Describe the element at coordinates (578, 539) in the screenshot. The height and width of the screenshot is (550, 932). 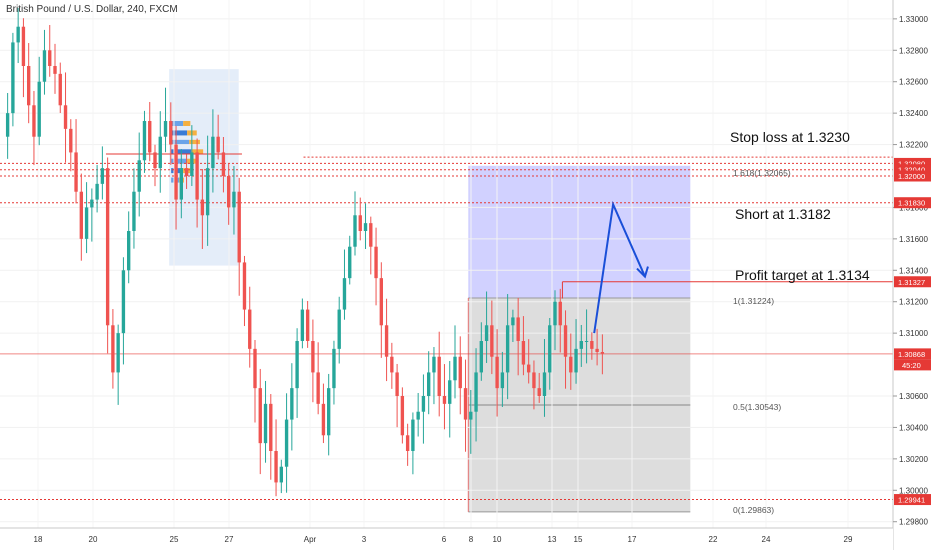
I see `time-tick-label: 15` at that location.